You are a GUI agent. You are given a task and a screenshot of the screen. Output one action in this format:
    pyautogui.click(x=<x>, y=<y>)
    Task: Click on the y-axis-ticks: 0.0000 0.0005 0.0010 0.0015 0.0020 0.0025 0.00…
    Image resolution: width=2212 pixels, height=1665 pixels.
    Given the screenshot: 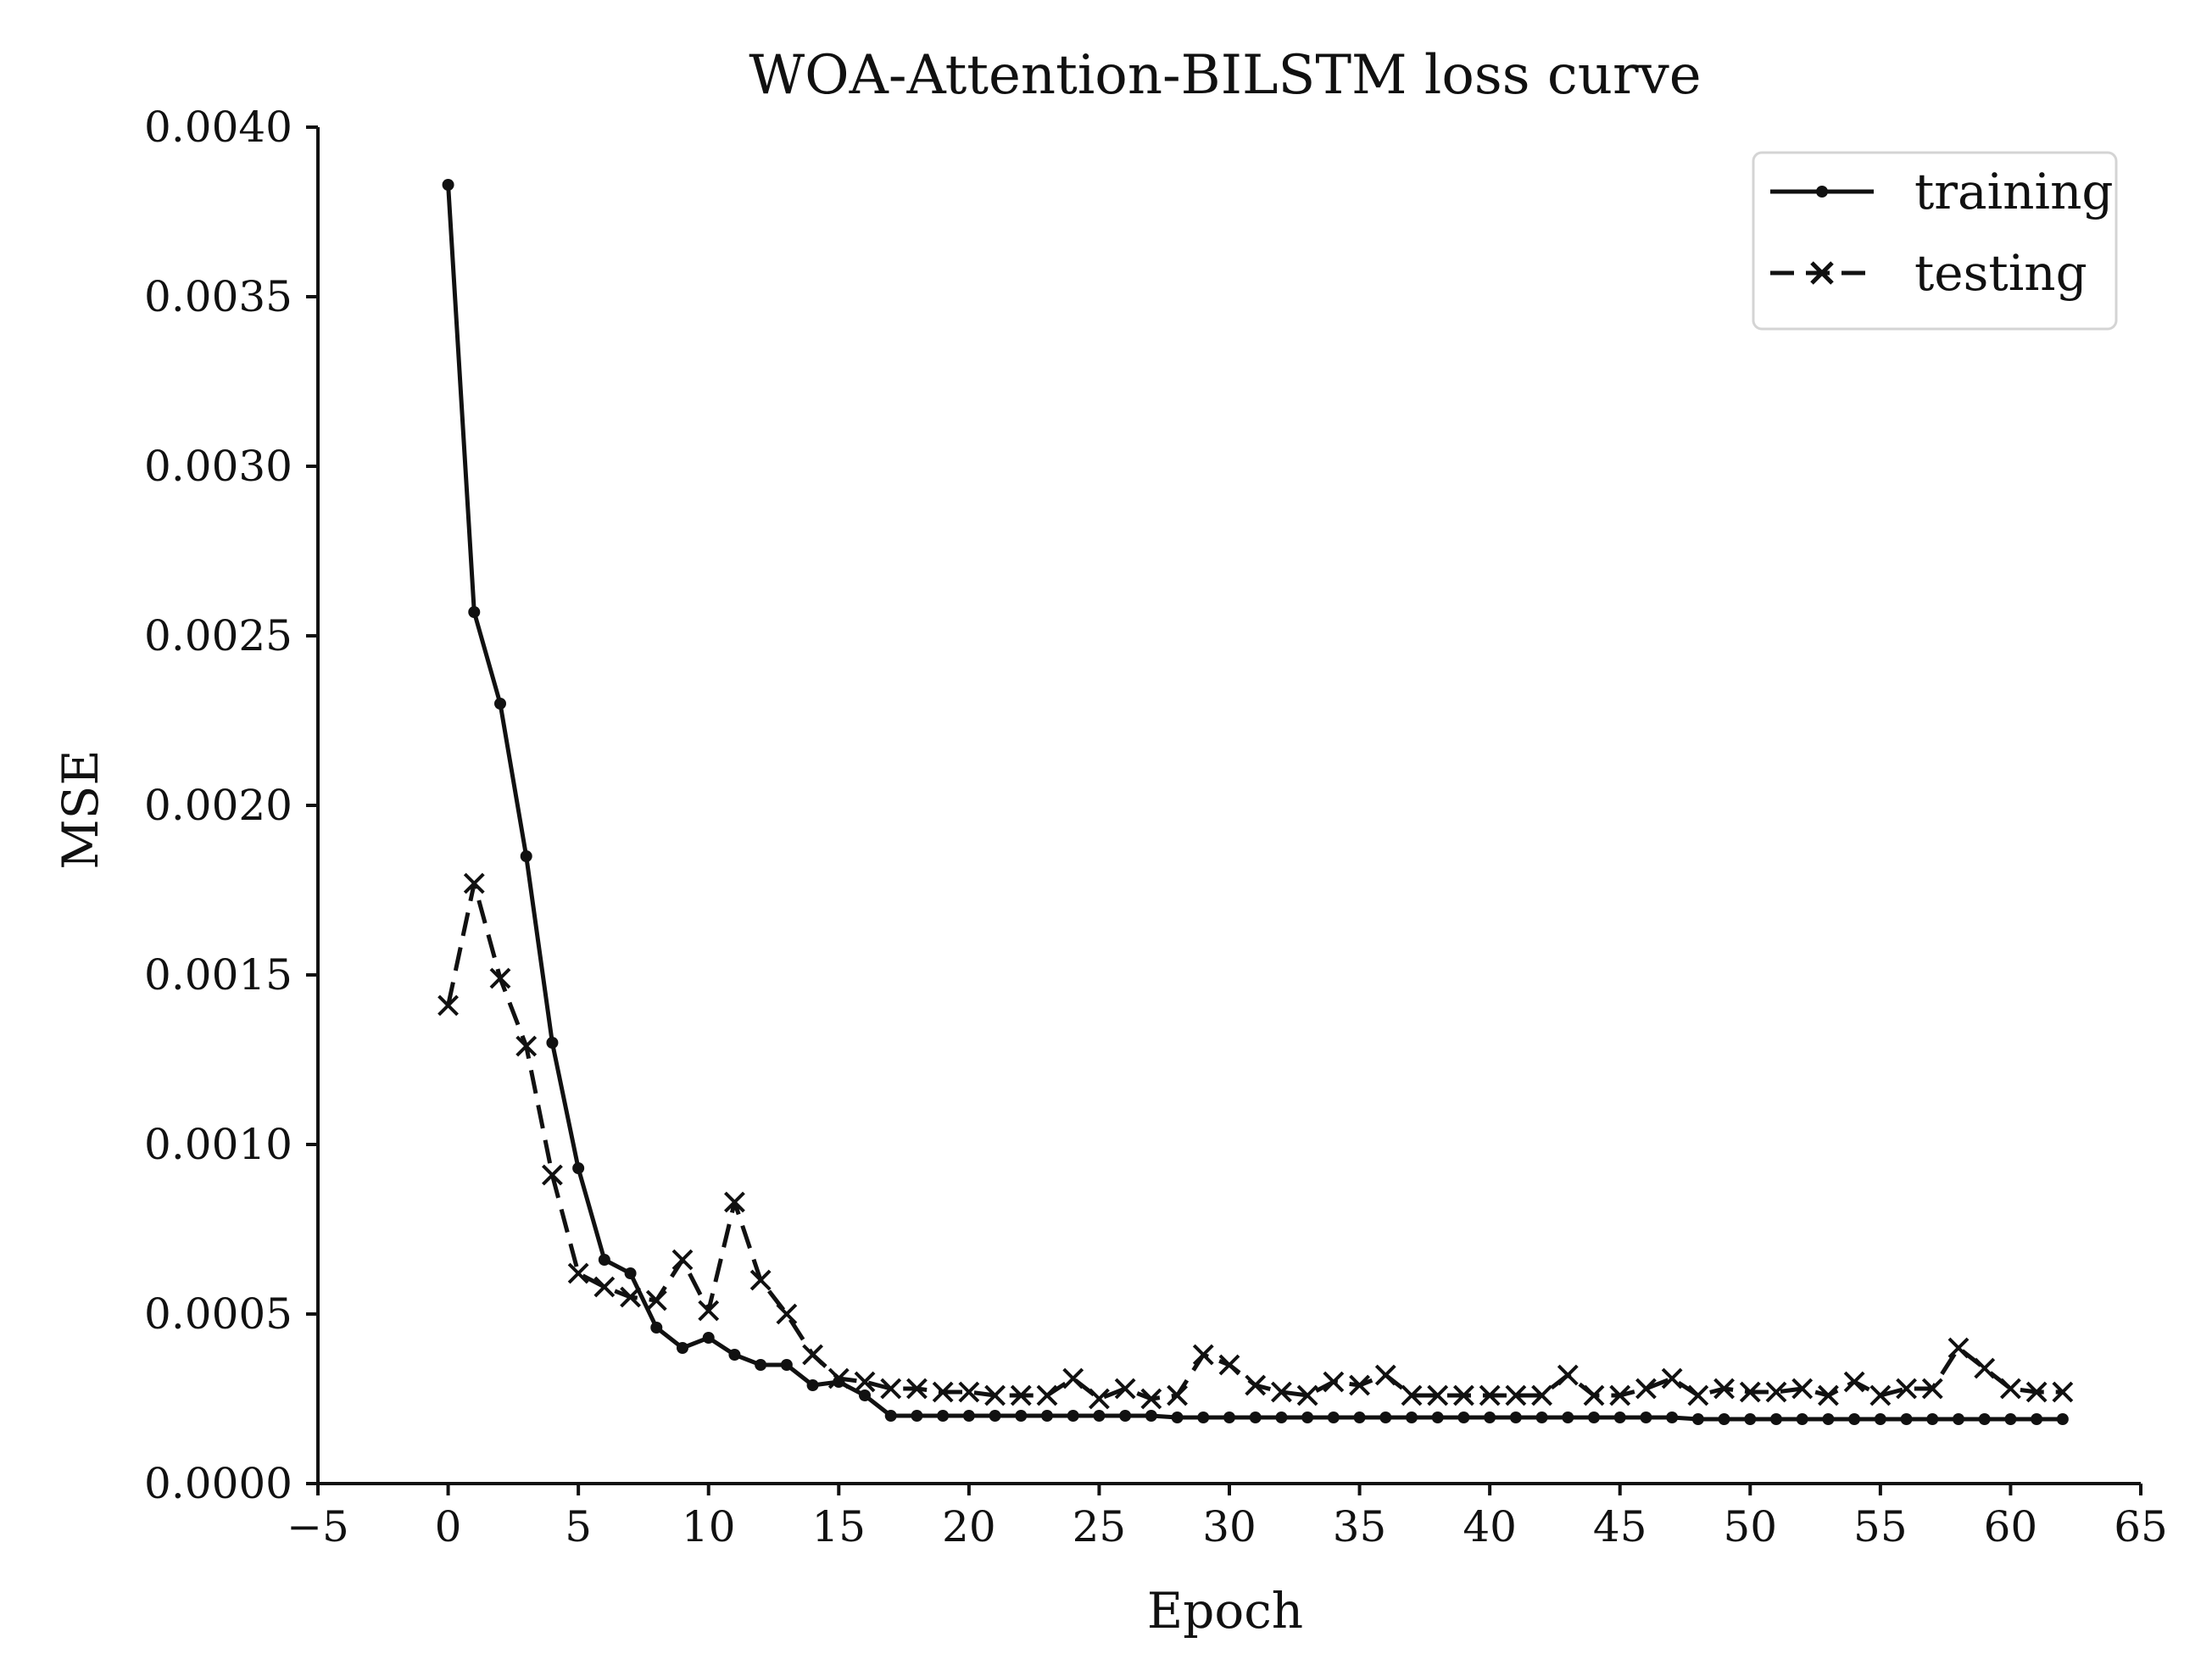 What is the action you would take?
    pyautogui.click(x=231, y=805)
    